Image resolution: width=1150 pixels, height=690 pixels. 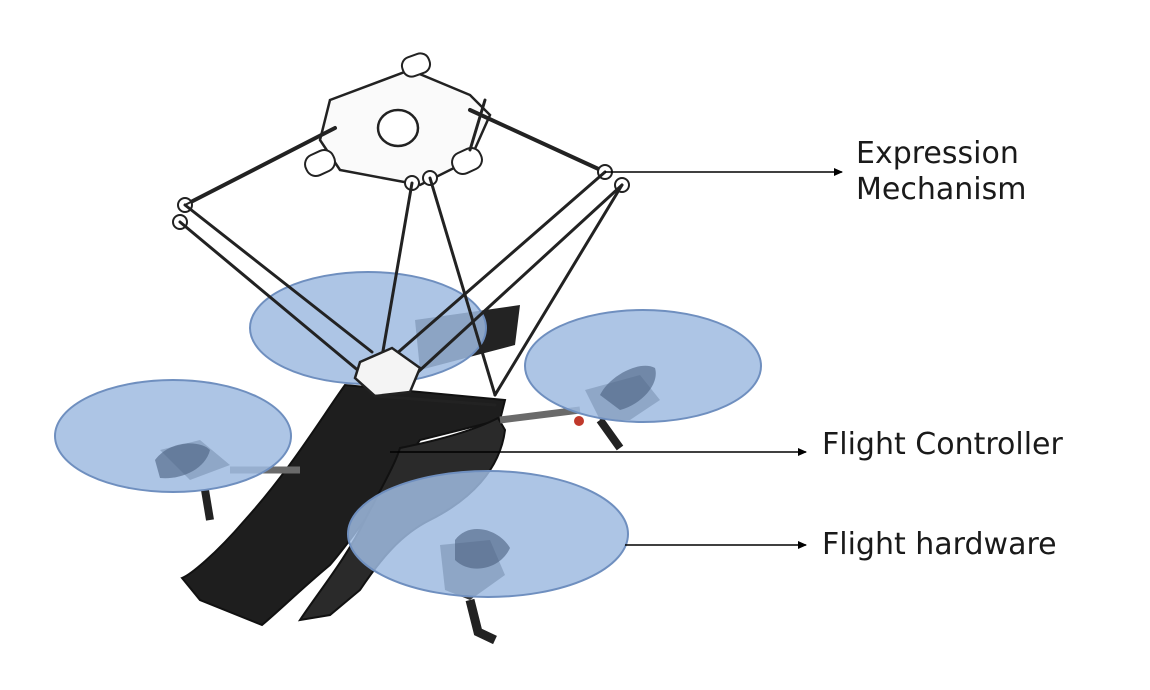 What do you see at coordinates (939, 544) in the screenshot?
I see `label-flight-hardware: Flight hardware` at bounding box center [939, 544].